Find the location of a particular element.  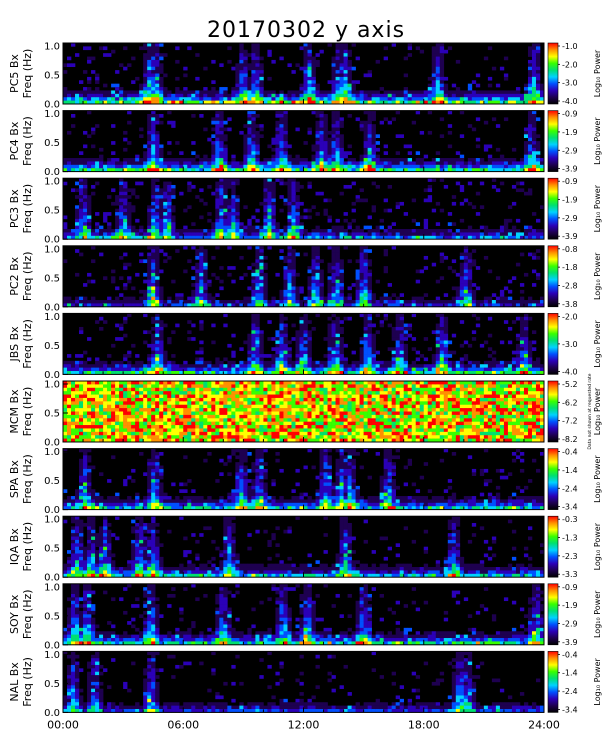

chart-title: 20170302 y axis is located at coordinates (306, 30).